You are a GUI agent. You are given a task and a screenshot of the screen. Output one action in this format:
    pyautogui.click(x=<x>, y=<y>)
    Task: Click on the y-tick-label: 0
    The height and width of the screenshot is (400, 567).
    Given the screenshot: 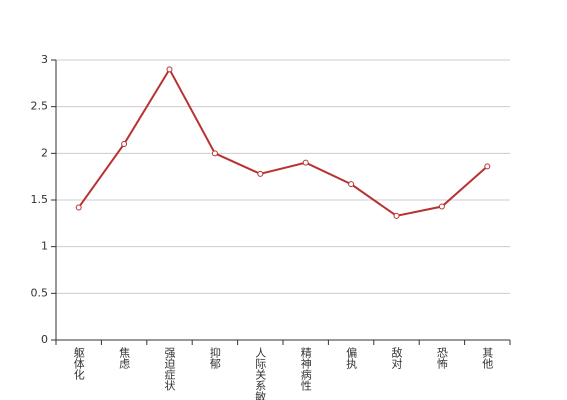 What is the action you would take?
    pyautogui.click(x=44, y=339)
    